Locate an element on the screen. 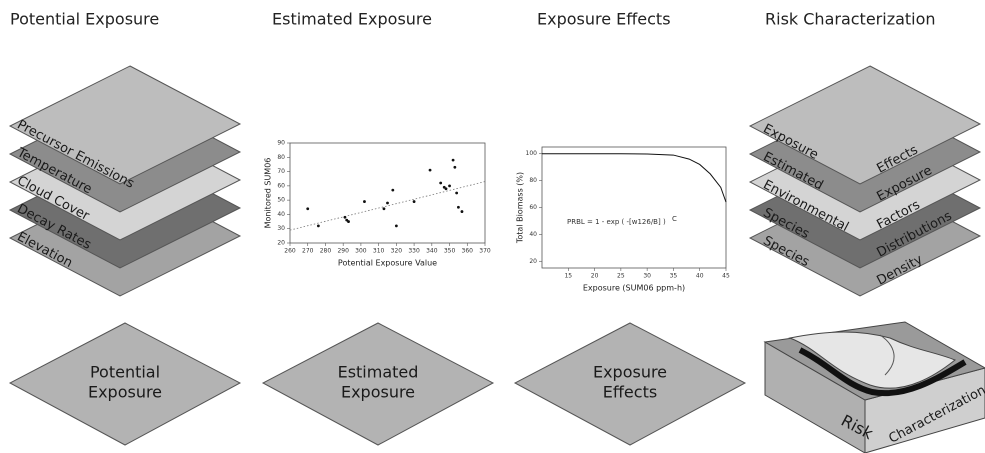 The height and width of the screenshot is (453, 985). x-tick-label: 260 is located at coordinates (290, 251).